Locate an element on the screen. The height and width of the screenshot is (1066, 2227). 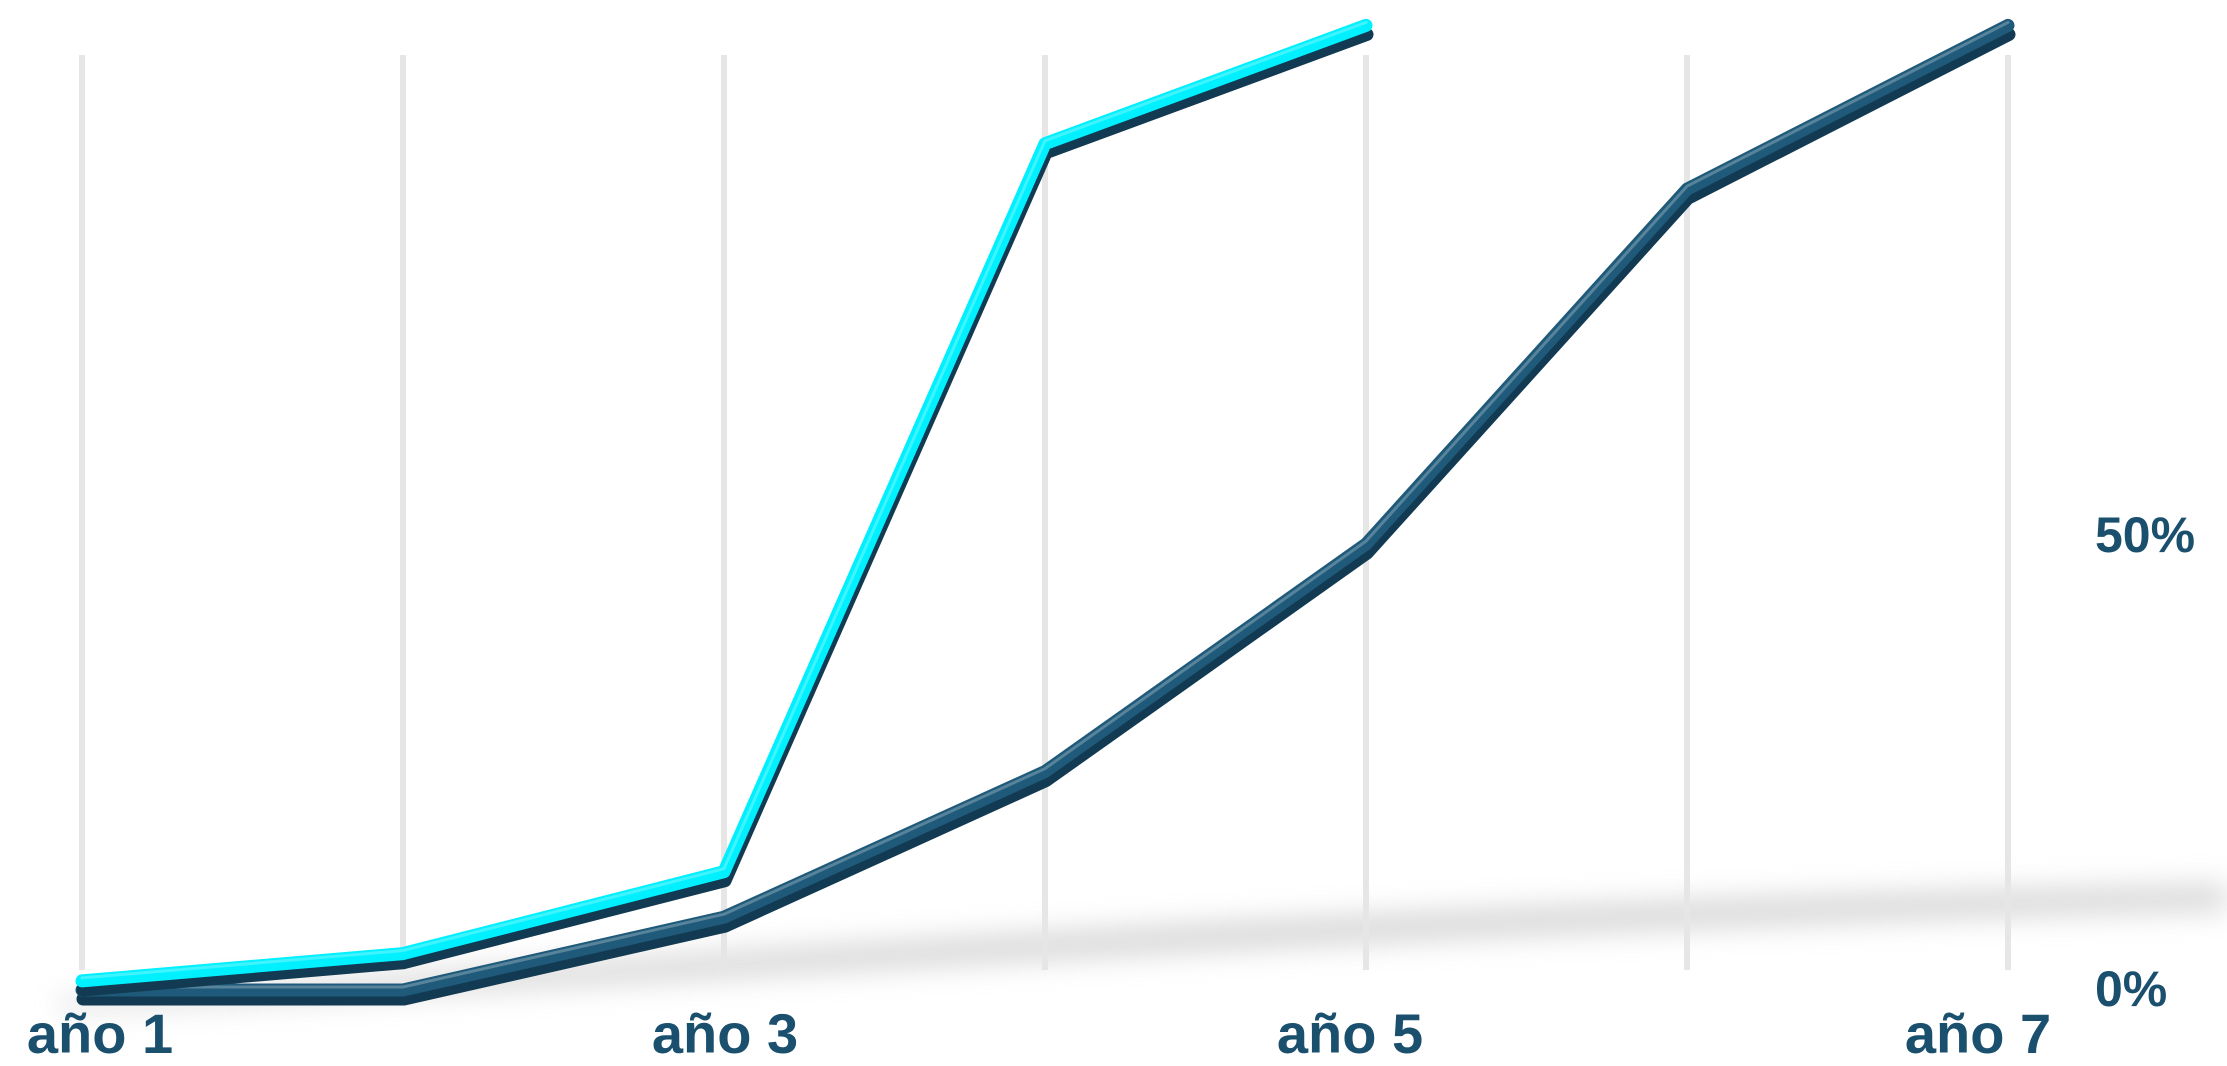
y-tick-label: 50% is located at coordinates (2145, 535).